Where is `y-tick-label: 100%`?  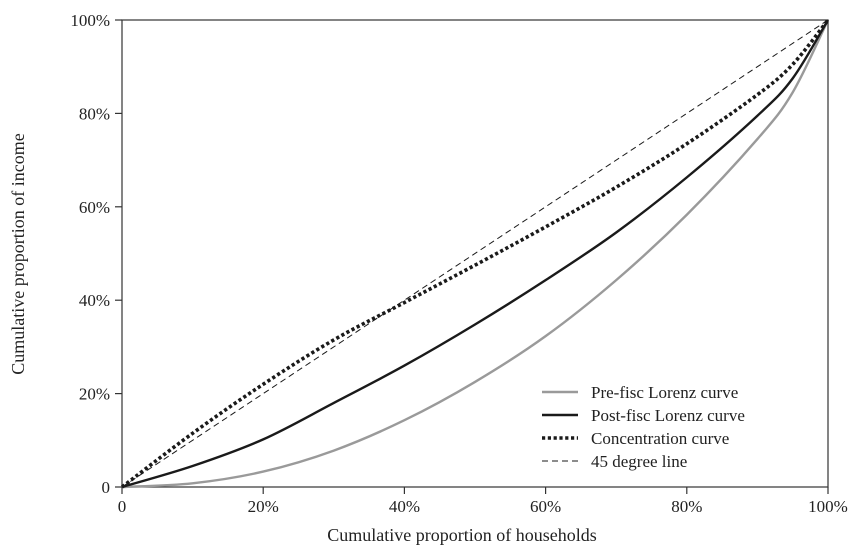 y-tick-label: 100% is located at coordinates (90, 20).